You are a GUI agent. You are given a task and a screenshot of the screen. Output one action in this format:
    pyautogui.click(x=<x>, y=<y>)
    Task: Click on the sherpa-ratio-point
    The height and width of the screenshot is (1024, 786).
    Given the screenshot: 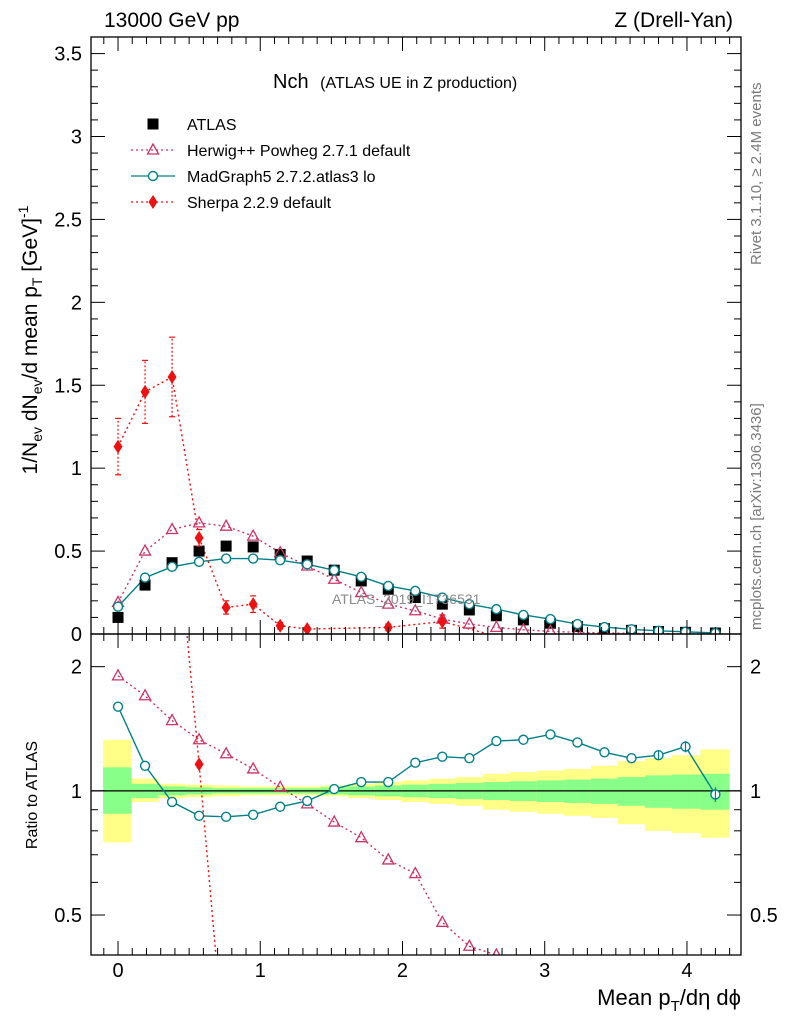 What is the action you would take?
    pyautogui.click(x=199, y=764)
    